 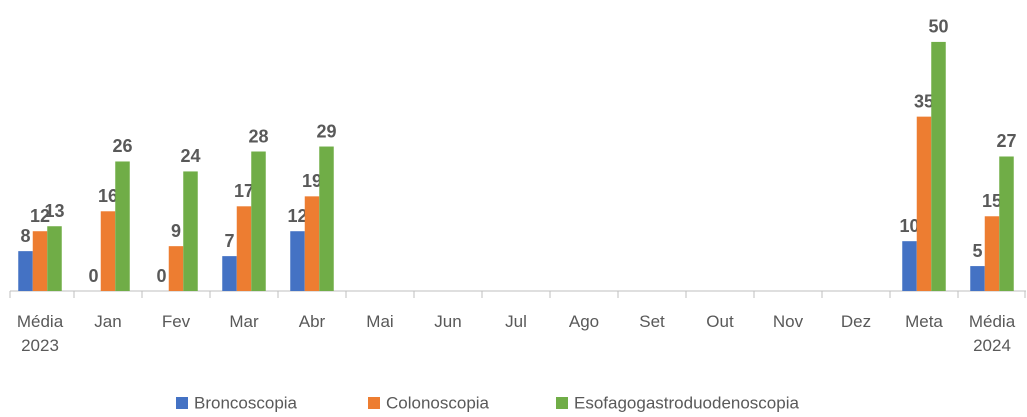 I want to click on data-label: 17, so click(x=244, y=191).